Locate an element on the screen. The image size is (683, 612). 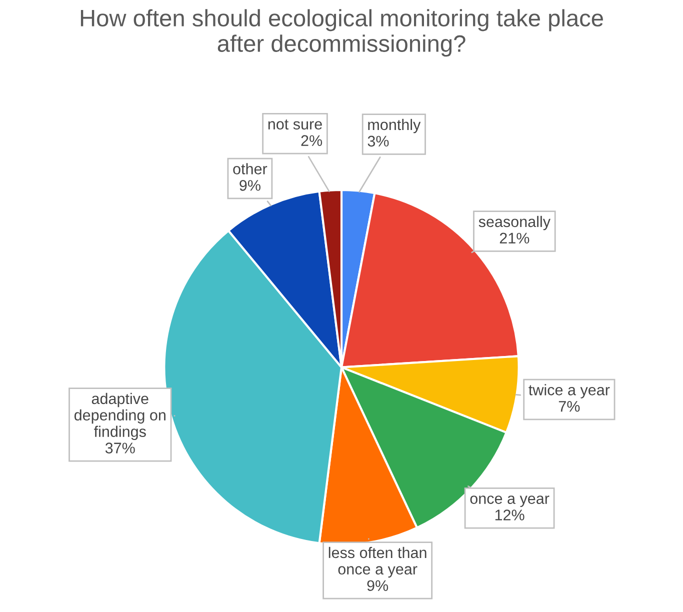
data-label: 2% is located at coordinates (311, 140).